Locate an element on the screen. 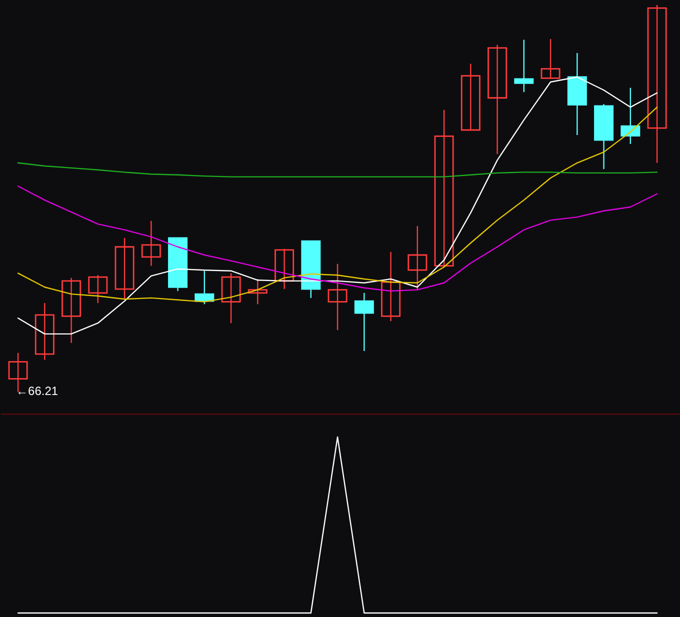 This screenshot has width=680, height=617. annotation: ←66.21 is located at coordinates (37, 391).